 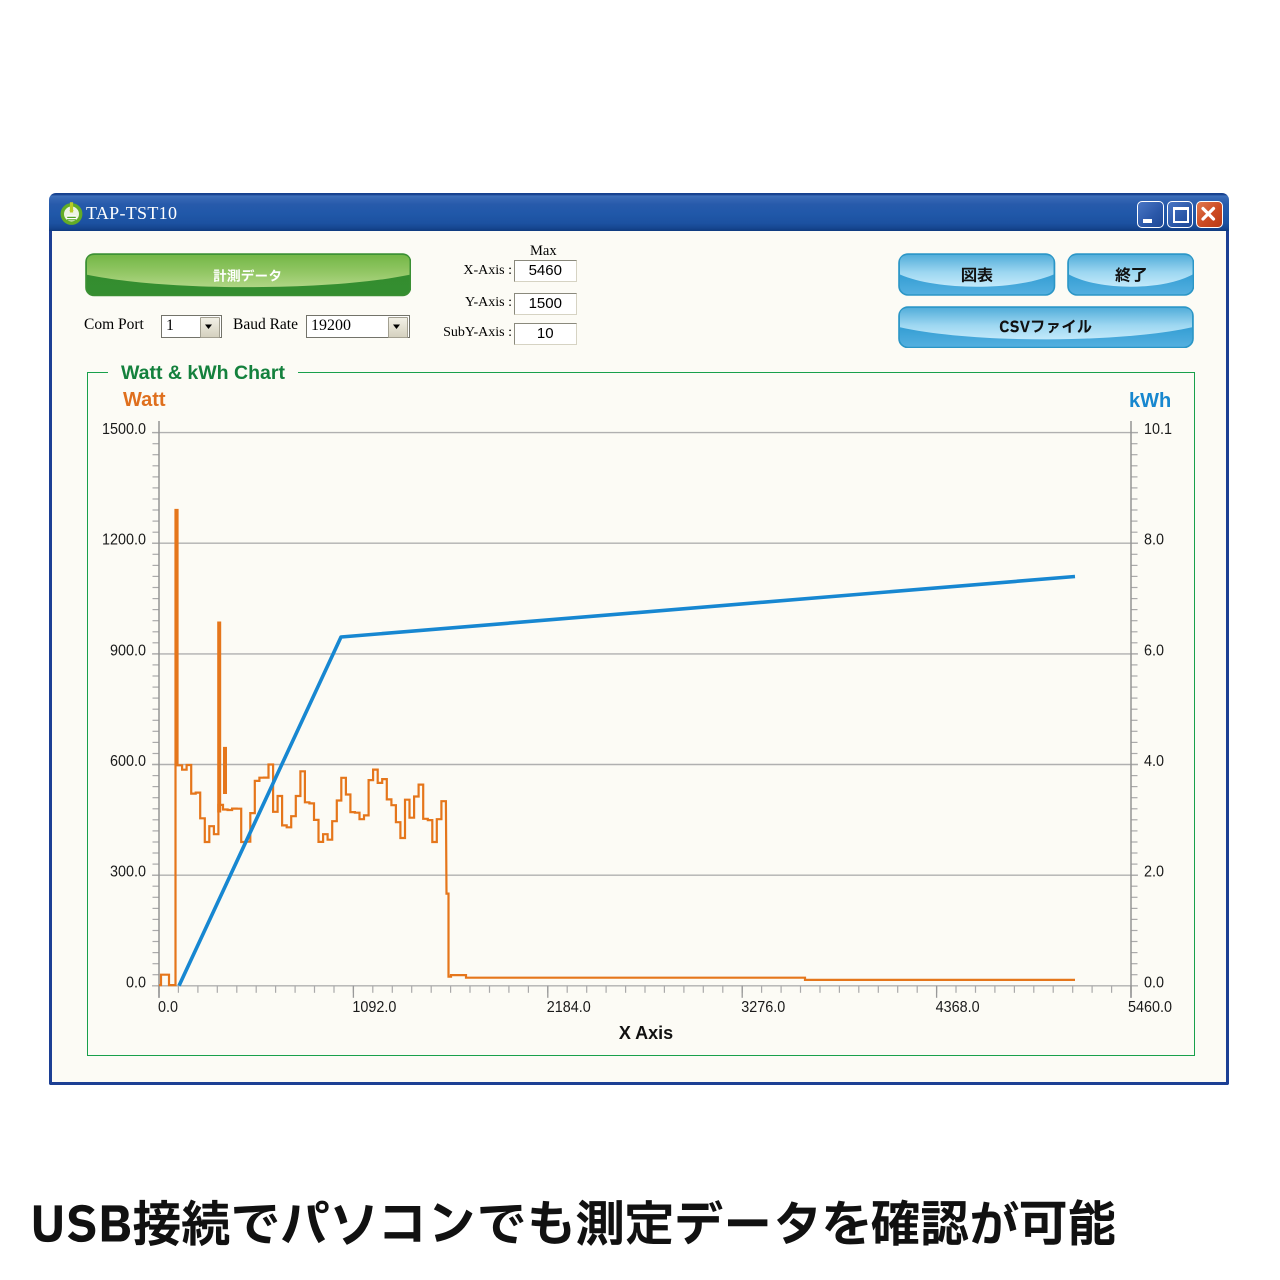 I want to click on svg-text: 1500.0, so click(x=124, y=429).